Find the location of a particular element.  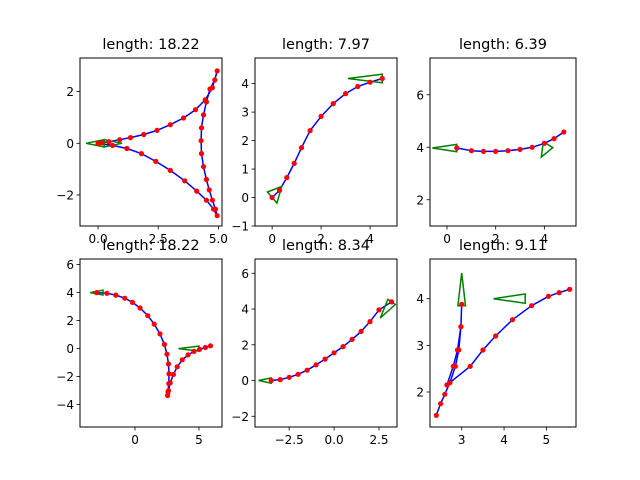

y-tick-label: −2 is located at coordinates (240, 417).